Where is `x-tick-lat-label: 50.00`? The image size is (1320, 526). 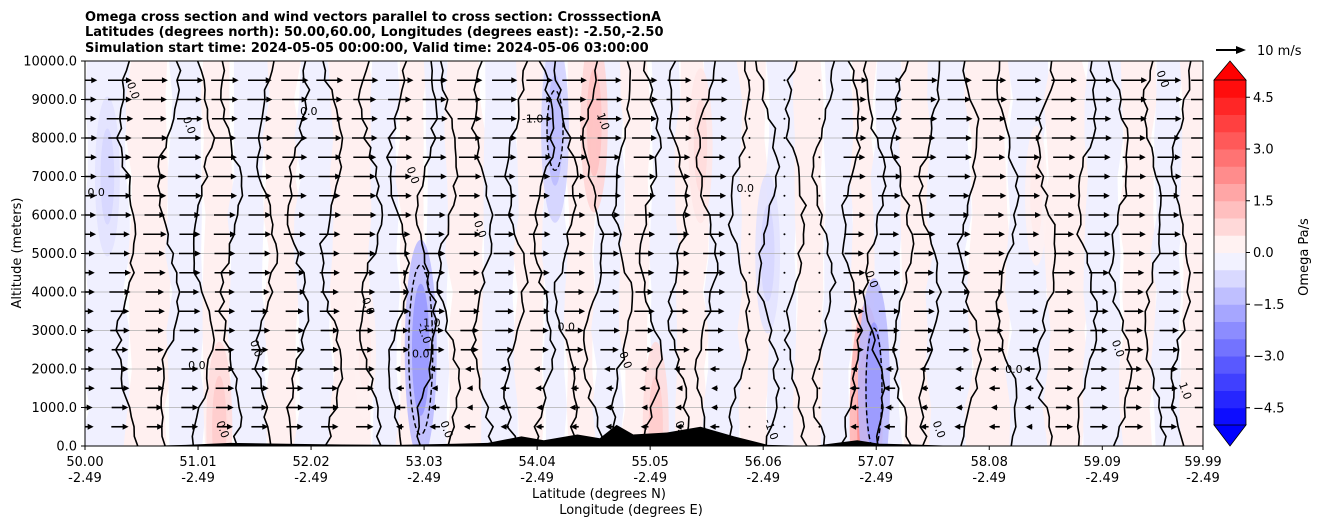
x-tick-lat-label: 50.00 is located at coordinates (84, 462).